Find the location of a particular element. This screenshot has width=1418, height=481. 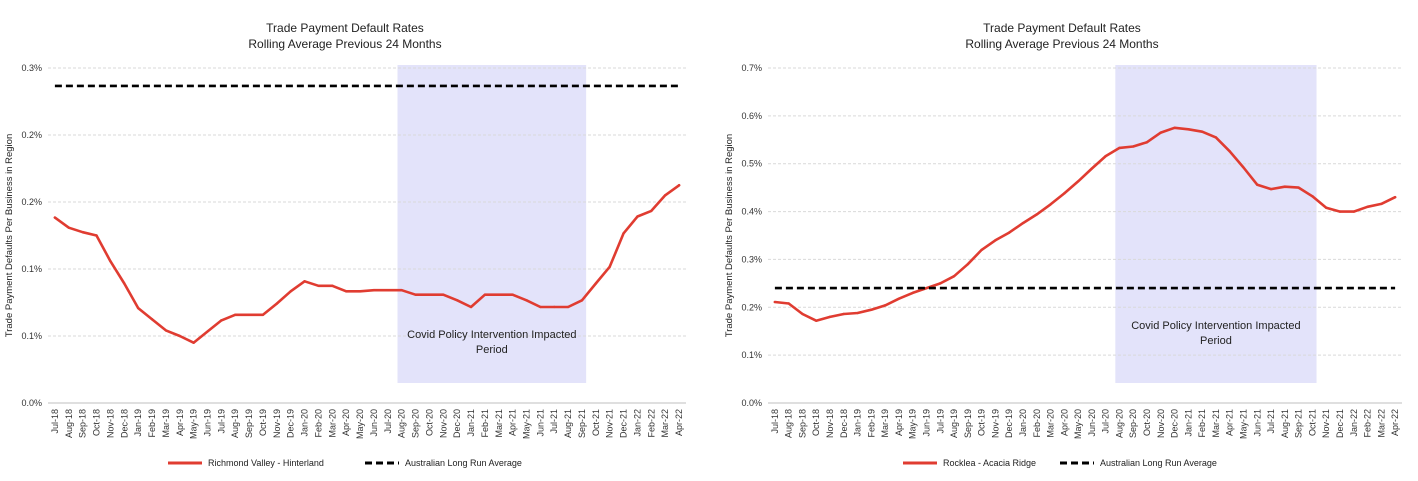

x-tick-label: Apr-21 is located at coordinates (513, 422).